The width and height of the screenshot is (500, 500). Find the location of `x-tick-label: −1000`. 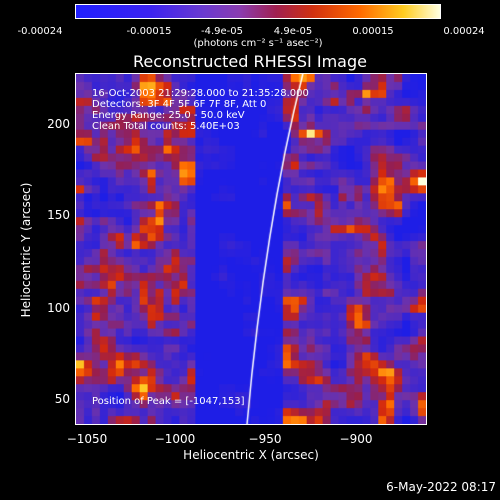

x-tick-label: −1000 is located at coordinates (175, 439).